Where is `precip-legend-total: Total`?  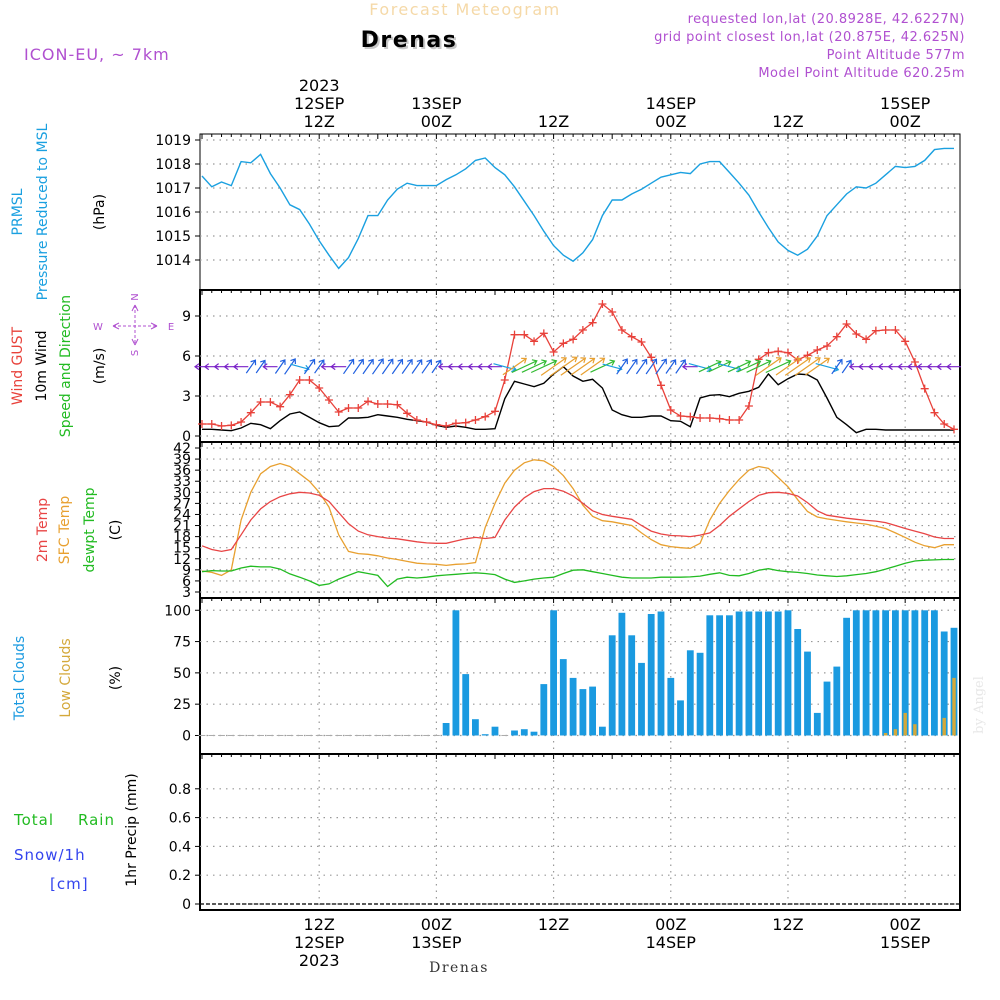
precip-legend-total: Total is located at coordinates (33, 820).